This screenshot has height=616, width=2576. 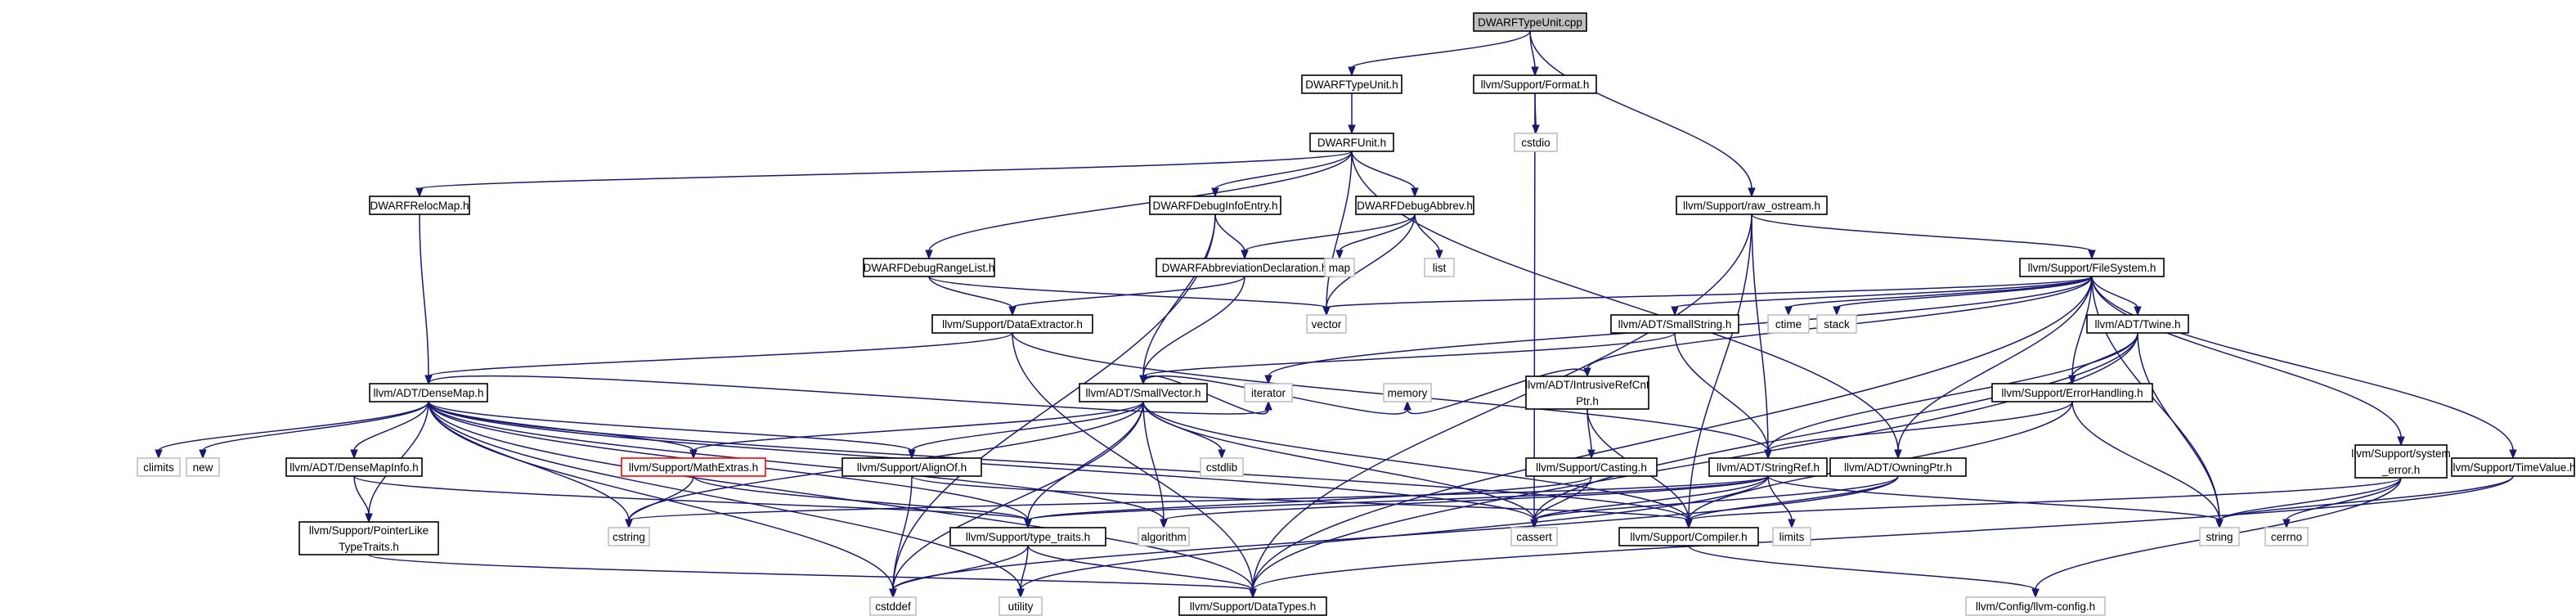 What do you see at coordinates (1718, 371) in the screenshot?
I see `edge-raw_ostream_h-to-compiler_h` at bounding box center [1718, 371].